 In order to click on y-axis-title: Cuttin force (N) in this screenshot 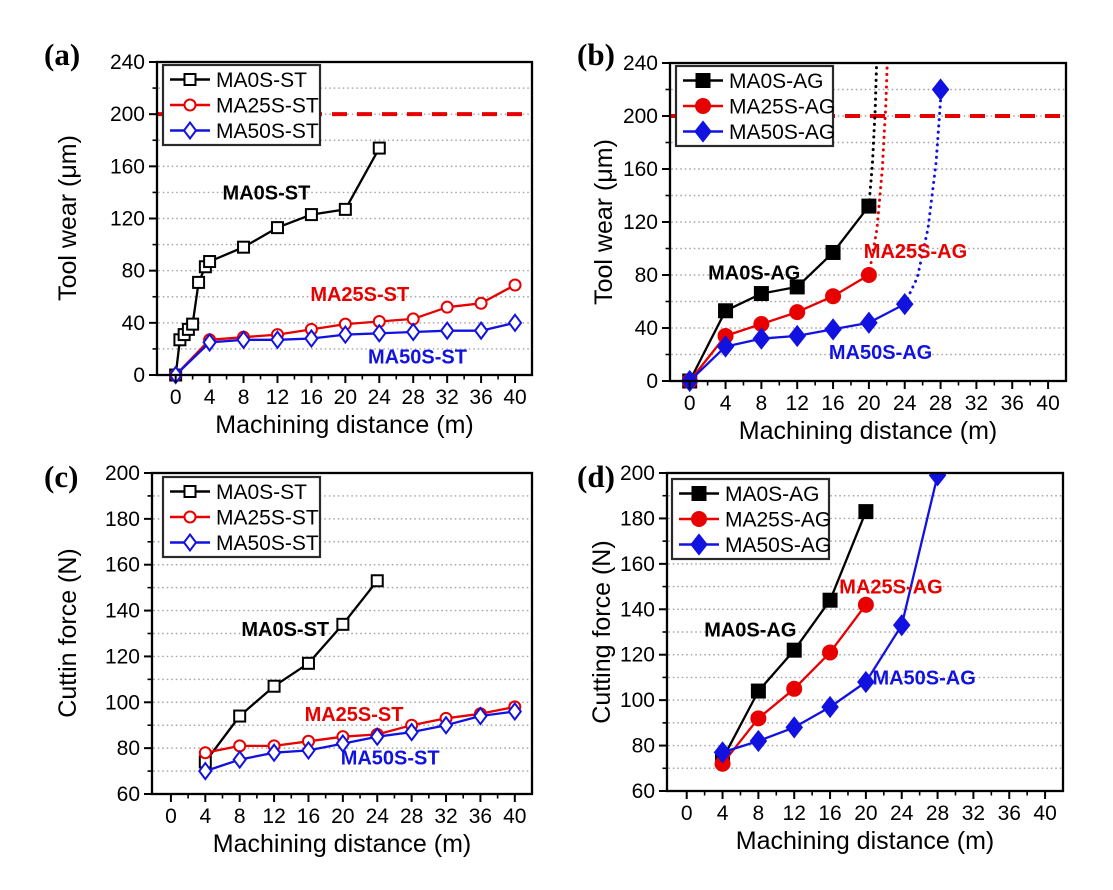, I will do `click(68, 632)`.